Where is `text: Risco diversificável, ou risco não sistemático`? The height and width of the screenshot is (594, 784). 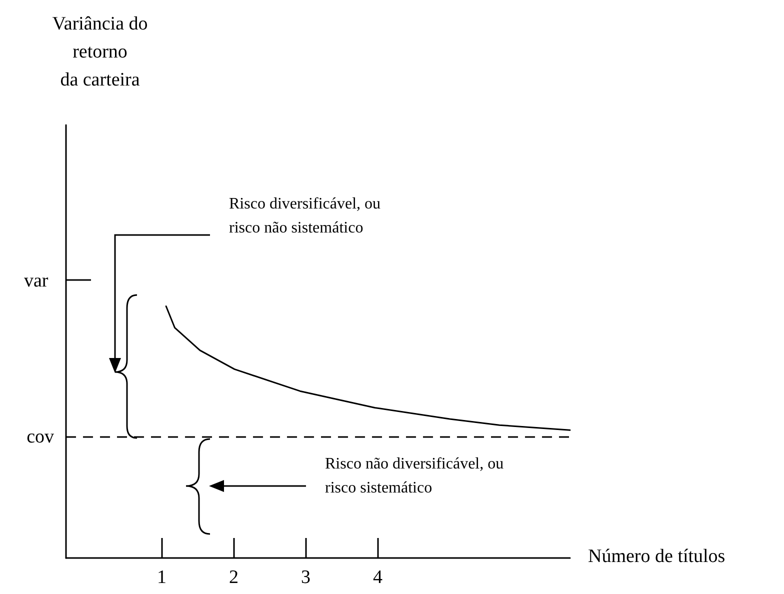
text: Risco diversificável, ou risco não sistemático is located at coordinates (305, 216).